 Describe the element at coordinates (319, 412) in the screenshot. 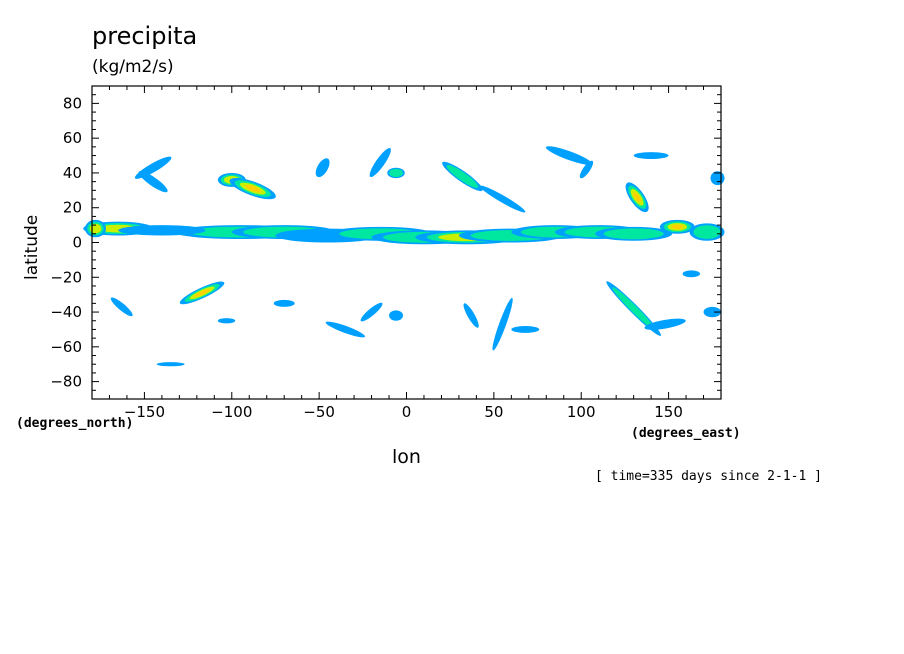

I see `x-tick-label: −50` at that location.